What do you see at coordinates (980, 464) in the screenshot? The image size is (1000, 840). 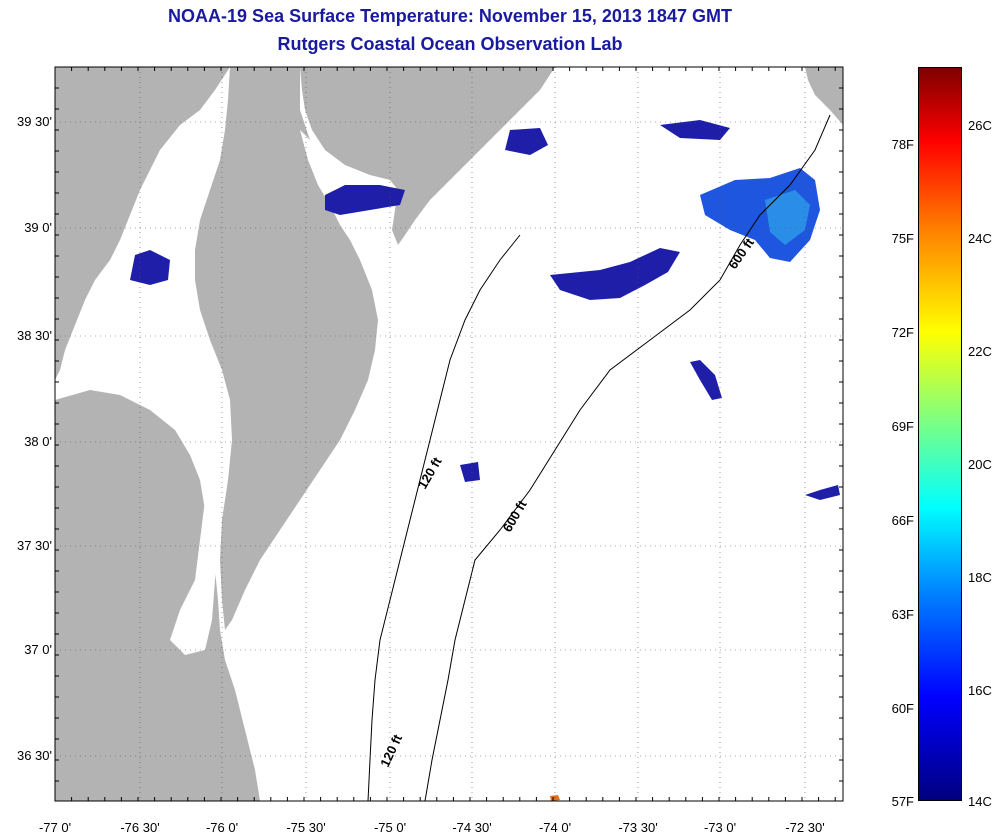 I see `colorbar-celsius-label: 20C` at bounding box center [980, 464].